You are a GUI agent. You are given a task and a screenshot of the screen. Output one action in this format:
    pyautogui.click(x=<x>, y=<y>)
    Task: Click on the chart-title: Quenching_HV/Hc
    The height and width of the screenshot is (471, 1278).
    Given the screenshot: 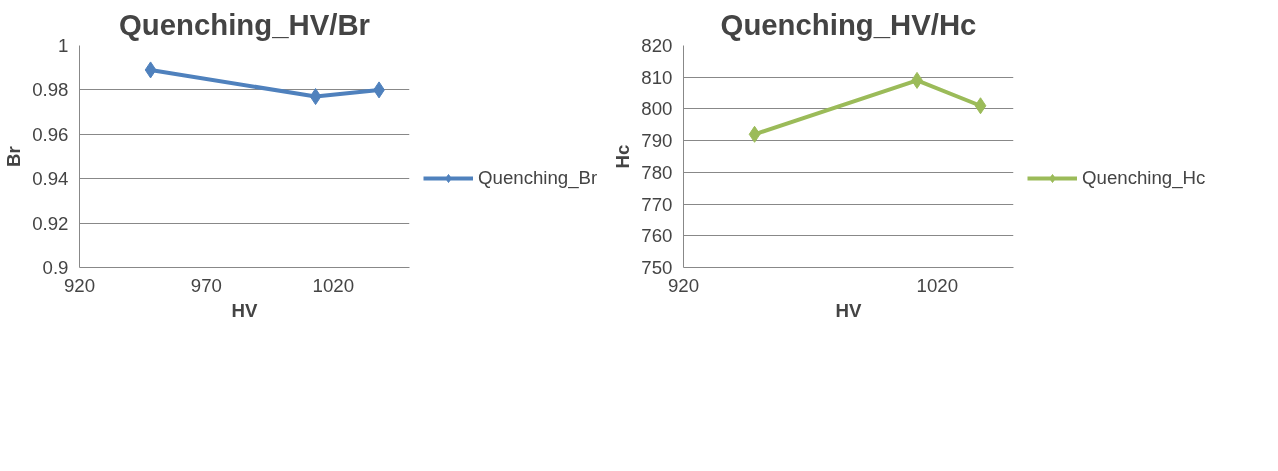 What is the action you would take?
    pyautogui.click(x=848, y=24)
    